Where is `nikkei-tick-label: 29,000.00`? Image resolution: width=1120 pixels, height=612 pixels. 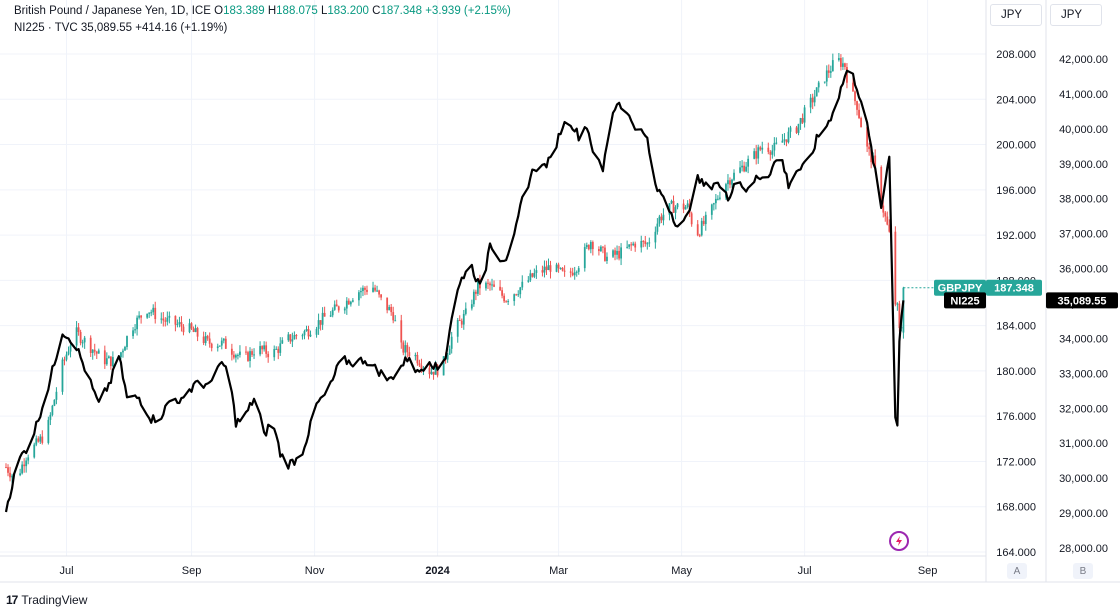
nikkei-tick-label: 29,000.00 is located at coordinates (1083, 514).